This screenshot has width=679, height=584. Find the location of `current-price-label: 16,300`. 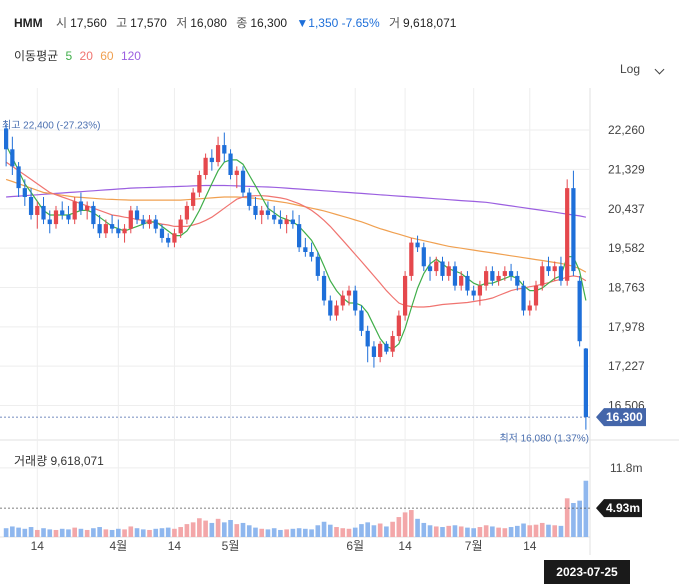

current-price-label: 16,300 is located at coordinates (624, 417).